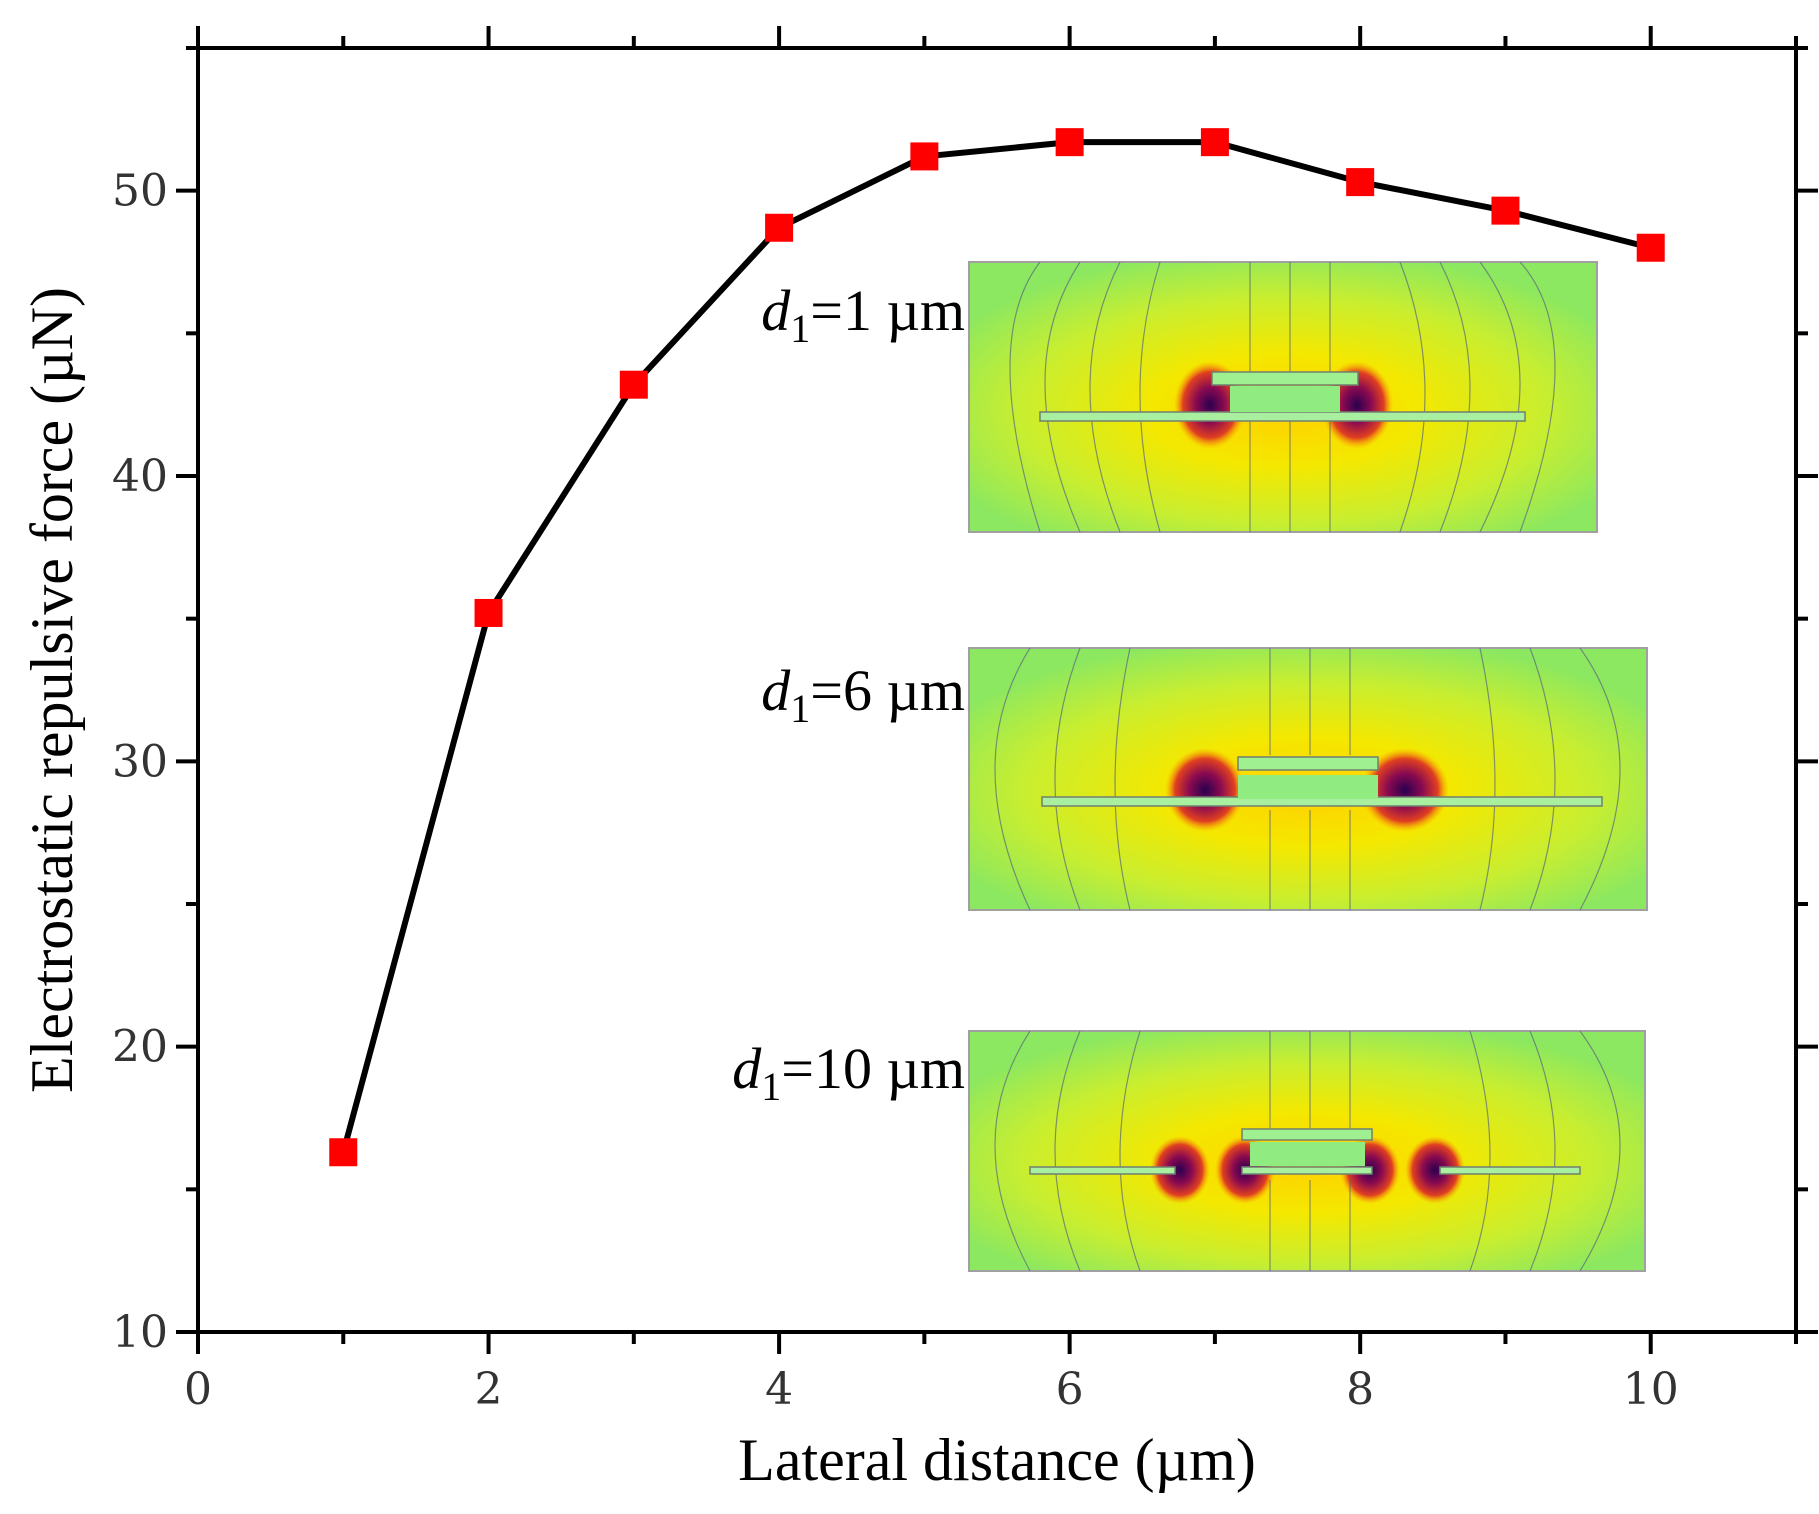 Image resolution: width=1819 pixels, height=1514 pixels. Describe the element at coordinates (489, 1389) in the screenshot. I see `x-tick-label: 2` at that location.